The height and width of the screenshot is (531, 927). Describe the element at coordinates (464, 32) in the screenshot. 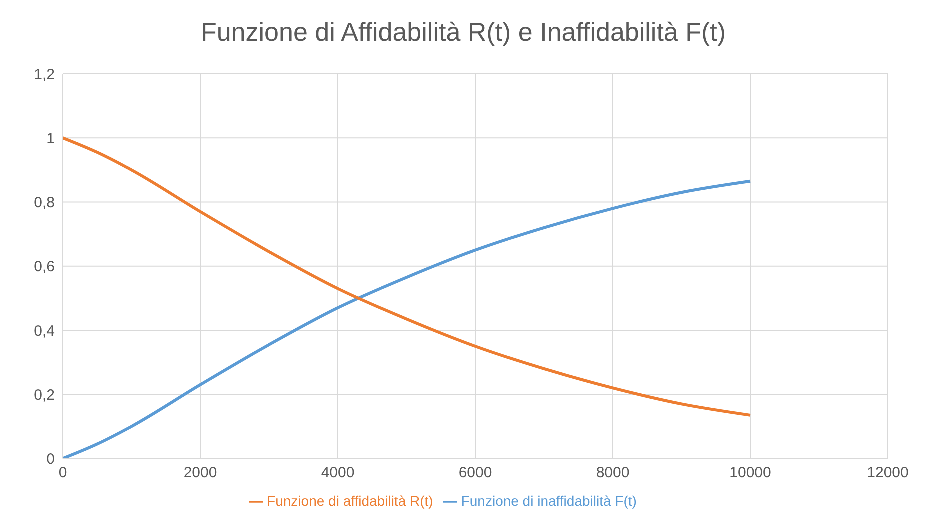

I see `chart-title: Funzione di Affidabilità R(t) e Inaffidabilità F(t)` at that location.